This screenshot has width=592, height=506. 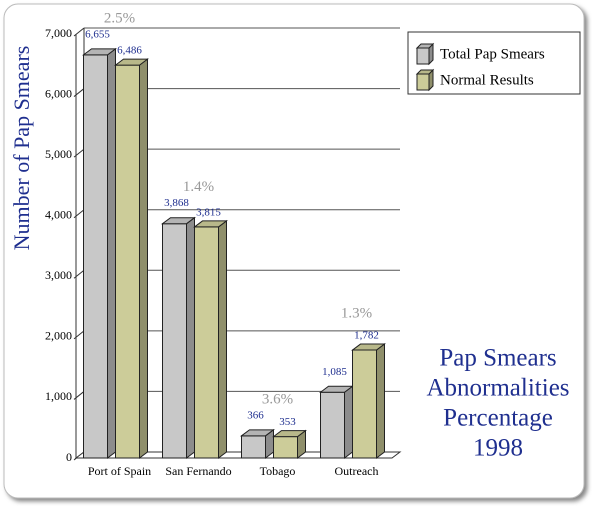 I want to click on legend-label: Total Pap Smears, so click(x=492, y=54).